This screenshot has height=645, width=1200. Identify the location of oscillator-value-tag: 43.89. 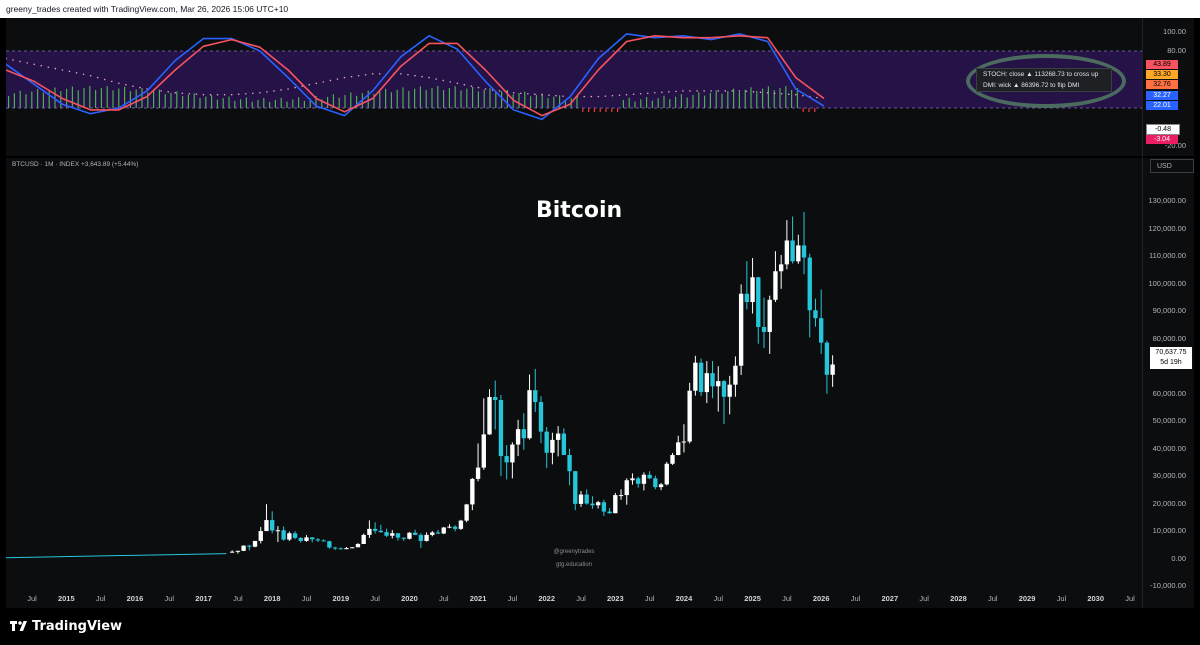
(1162, 64).